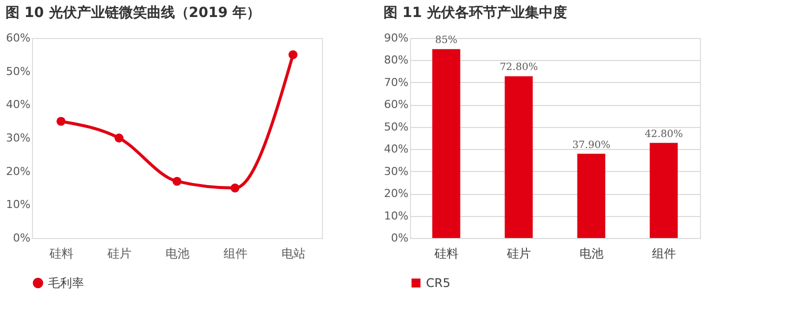 Image resolution: width=800 pixels, height=336 pixels. I want to click on data-label: 37.90%, so click(591, 145).